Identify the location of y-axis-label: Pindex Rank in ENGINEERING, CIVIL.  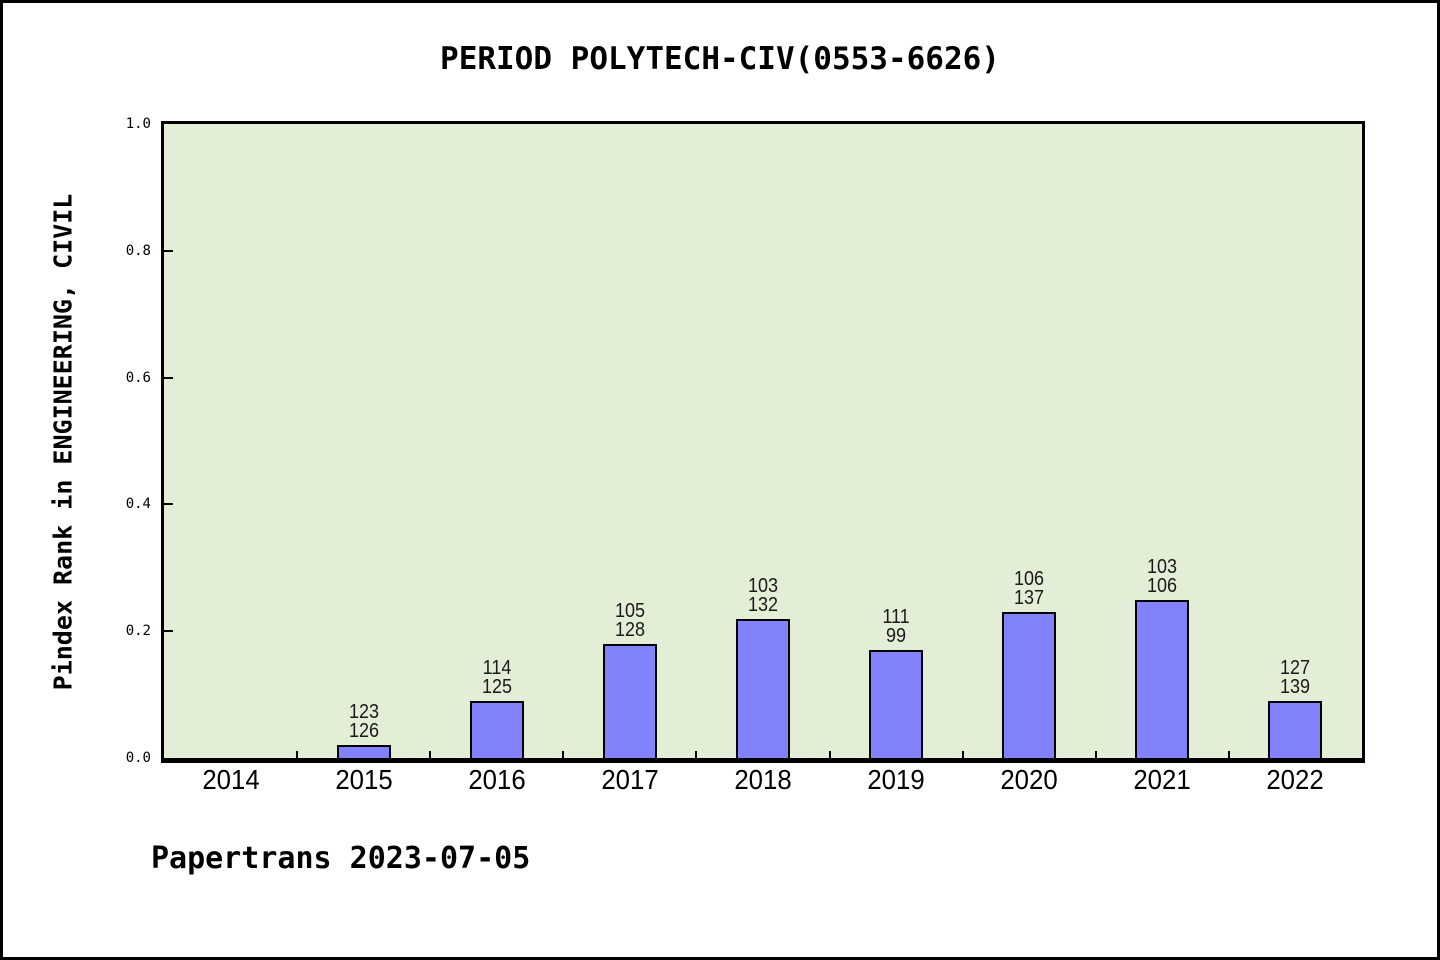
(63, 442).